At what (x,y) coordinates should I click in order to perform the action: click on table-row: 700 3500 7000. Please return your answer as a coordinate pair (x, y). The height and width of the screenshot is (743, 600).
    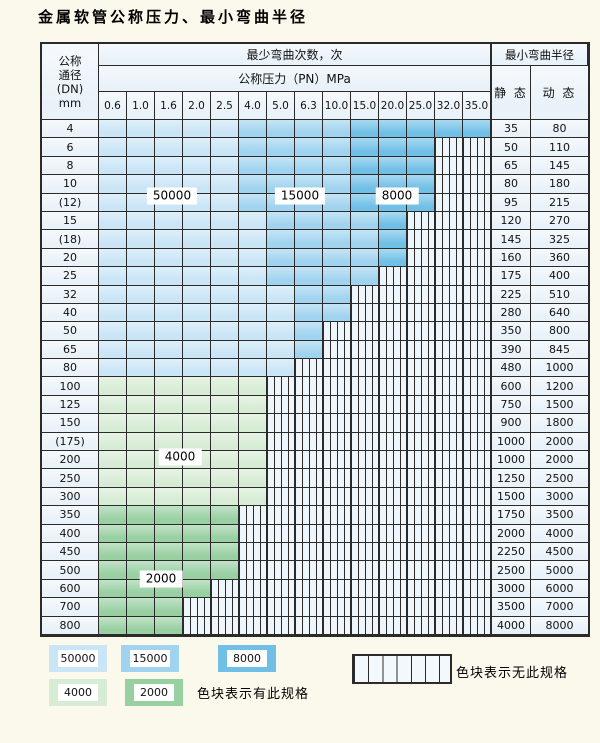
    Looking at the image, I should click on (315, 607).